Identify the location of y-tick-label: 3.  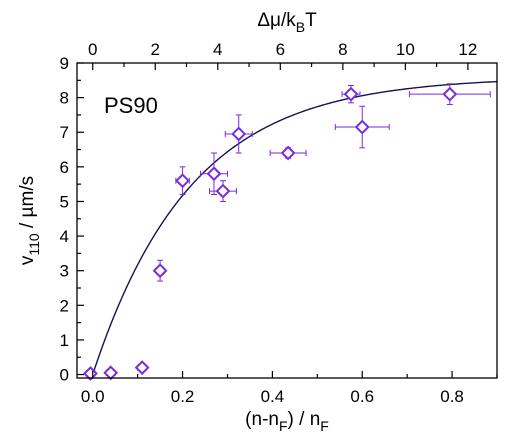
(64, 271).